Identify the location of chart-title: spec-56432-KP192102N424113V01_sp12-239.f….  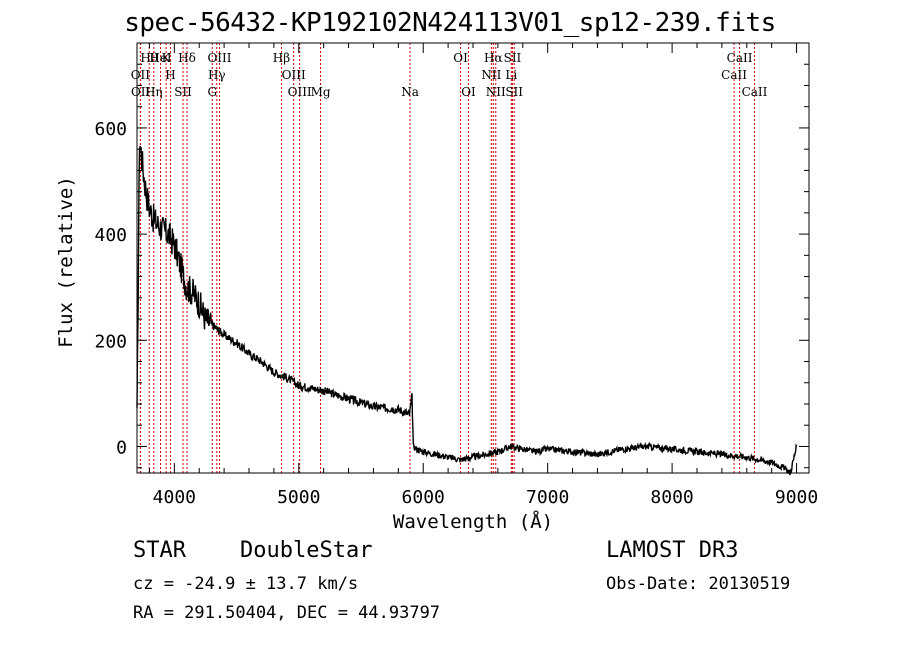
(450, 23).